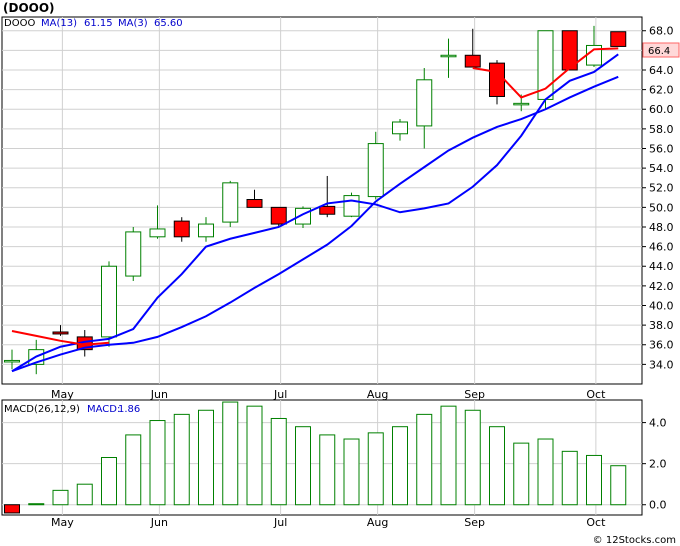 This screenshot has width=680, height=546. Describe the element at coordinates (661, 286) in the screenshot. I see `price-y-tick-label: 42.0` at that location.